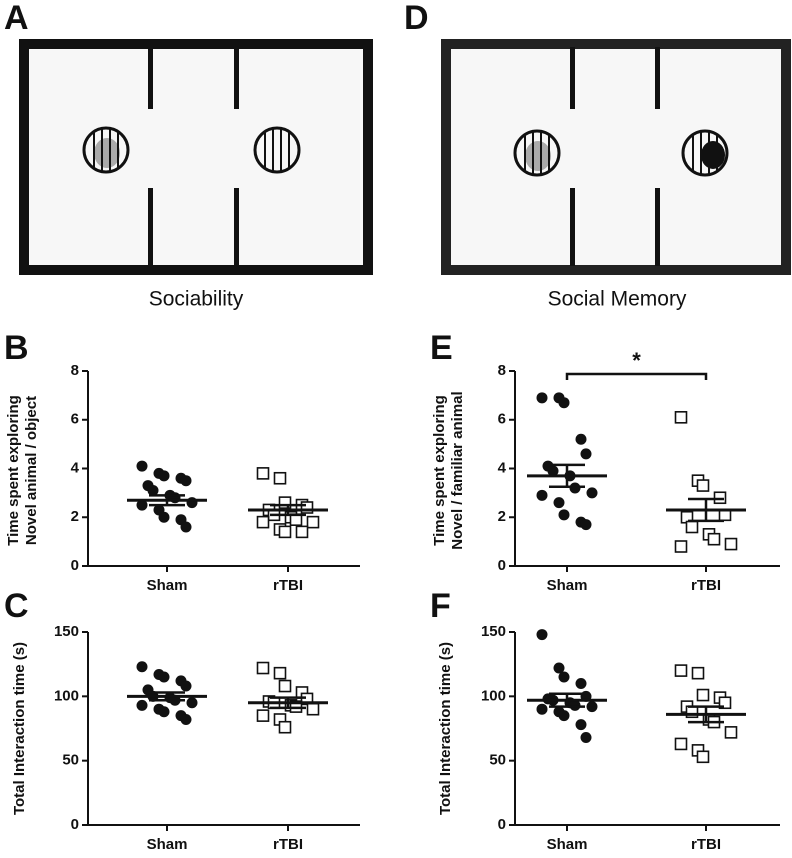 The image size is (792, 858). I want to click on y-tick-label: 50, so click(497, 760).